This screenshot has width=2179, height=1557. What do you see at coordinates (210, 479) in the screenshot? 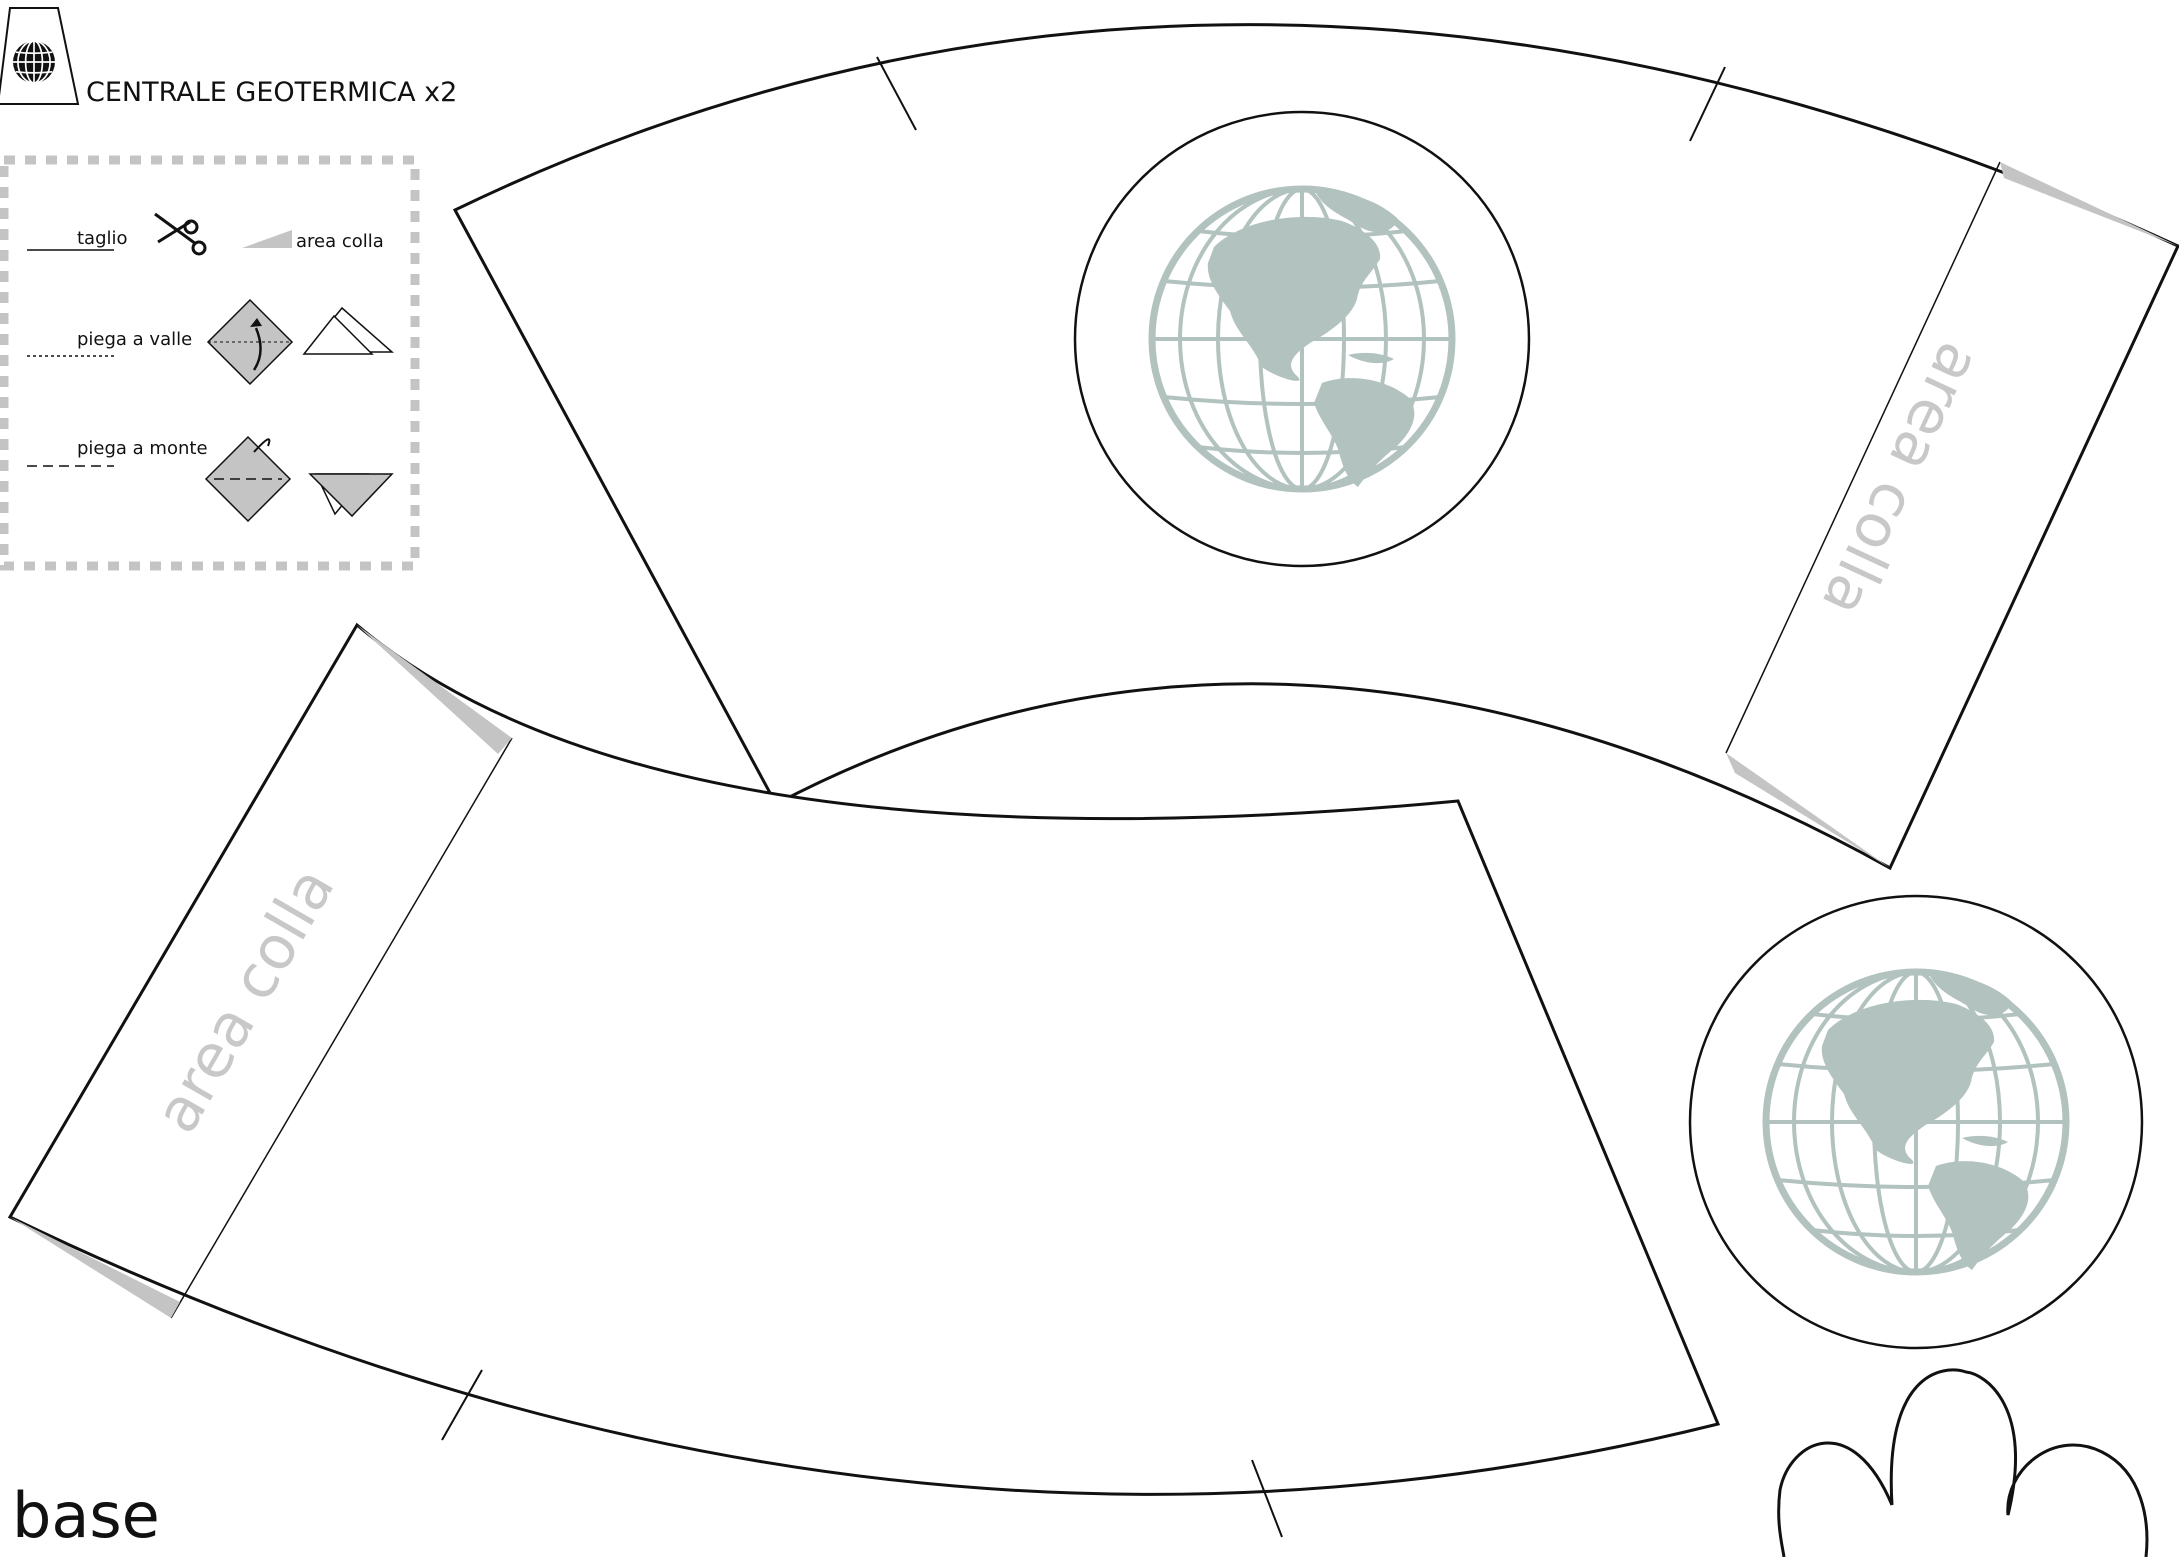
I see `legend-mountain-fold: piega a monte` at bounding box center [210, 479].